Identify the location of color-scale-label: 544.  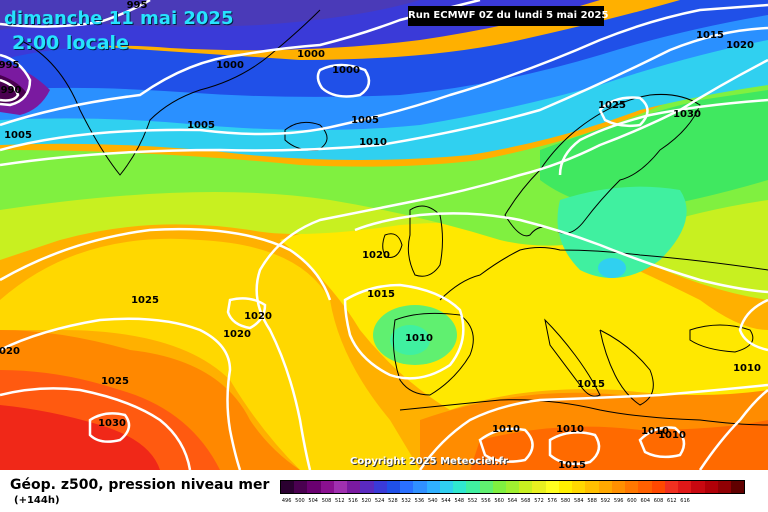
(446, 501).